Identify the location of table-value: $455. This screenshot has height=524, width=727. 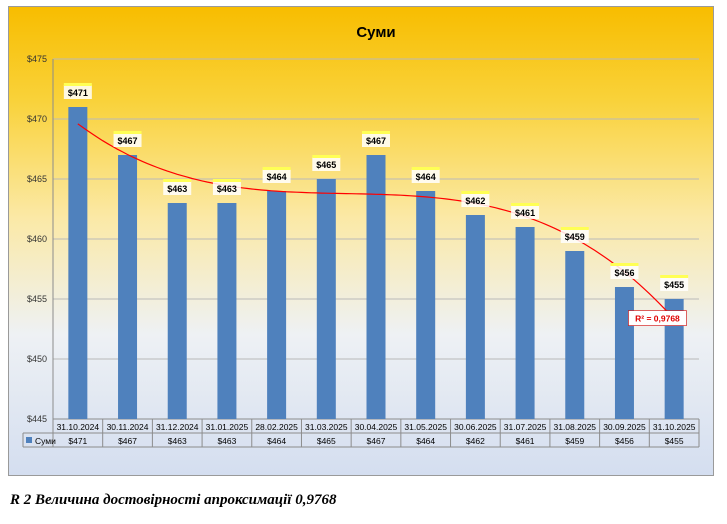
(674, 441).